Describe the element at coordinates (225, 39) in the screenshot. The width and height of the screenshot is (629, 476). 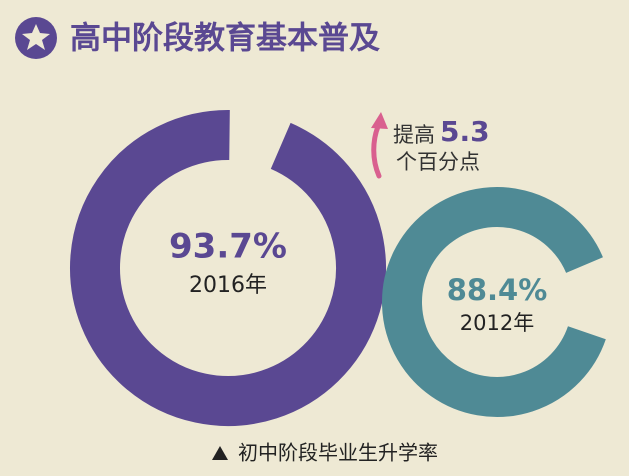
I see `chart-title: 高中阶段教育基本普及` at that location.